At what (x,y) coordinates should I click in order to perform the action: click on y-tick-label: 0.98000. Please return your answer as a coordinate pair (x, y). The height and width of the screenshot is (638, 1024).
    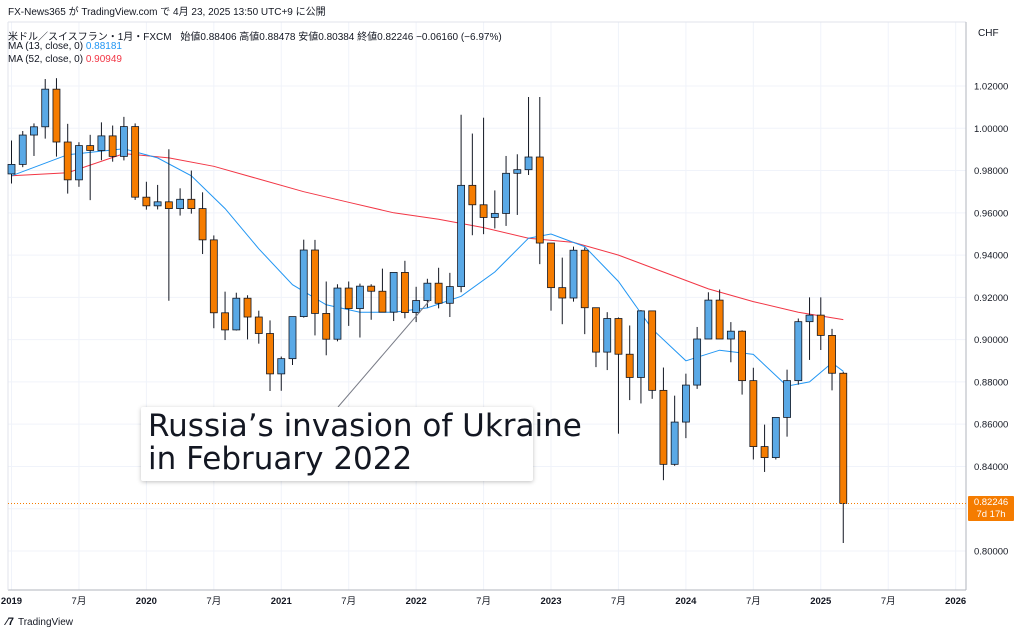
    Looking at the image, I should click on (991, 171).